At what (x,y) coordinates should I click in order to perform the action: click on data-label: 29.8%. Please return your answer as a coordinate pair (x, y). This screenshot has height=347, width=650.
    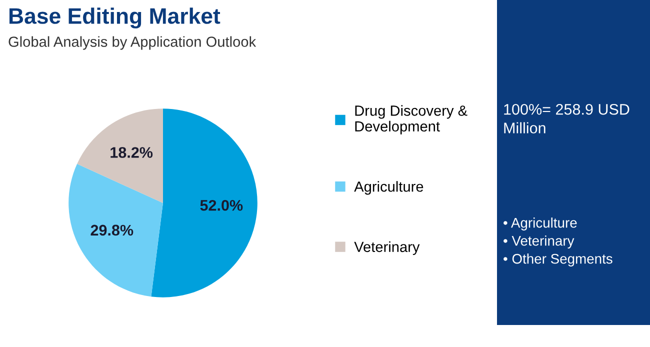
    Looking at the image, I should click on (112, 230).